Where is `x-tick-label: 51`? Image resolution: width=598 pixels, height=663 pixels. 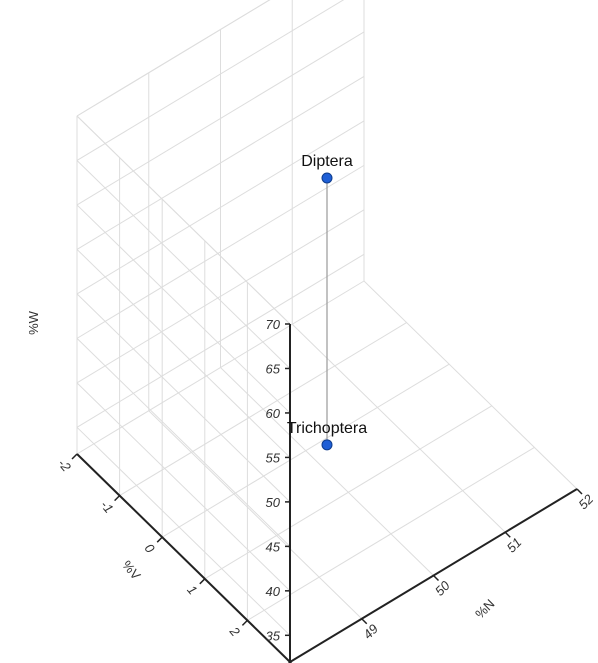 x-tick-label: 51 is located at coordinates (514, 545).